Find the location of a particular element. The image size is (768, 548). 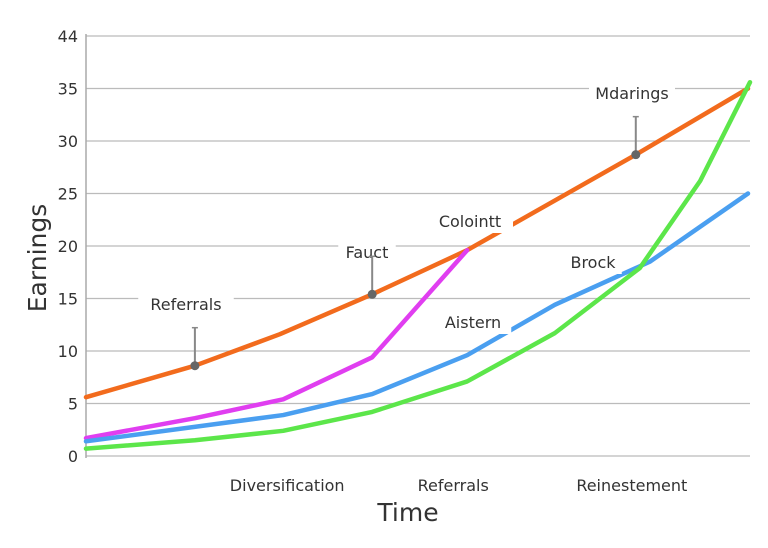

x-axis-label: Time is located at coordinates (407, 512).